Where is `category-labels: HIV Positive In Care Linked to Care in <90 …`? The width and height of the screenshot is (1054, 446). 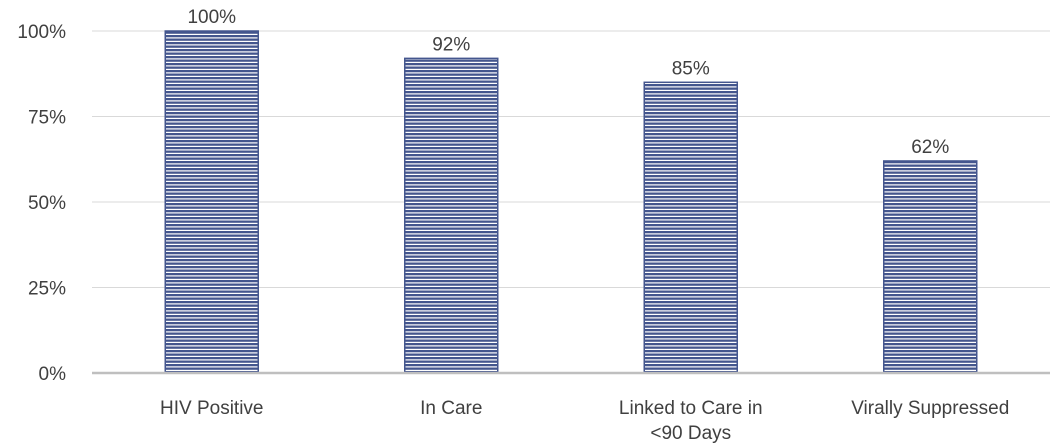 category-labels: HIV Positive In Care Linked to Care in <90 … is located at coordinates (584, 421).